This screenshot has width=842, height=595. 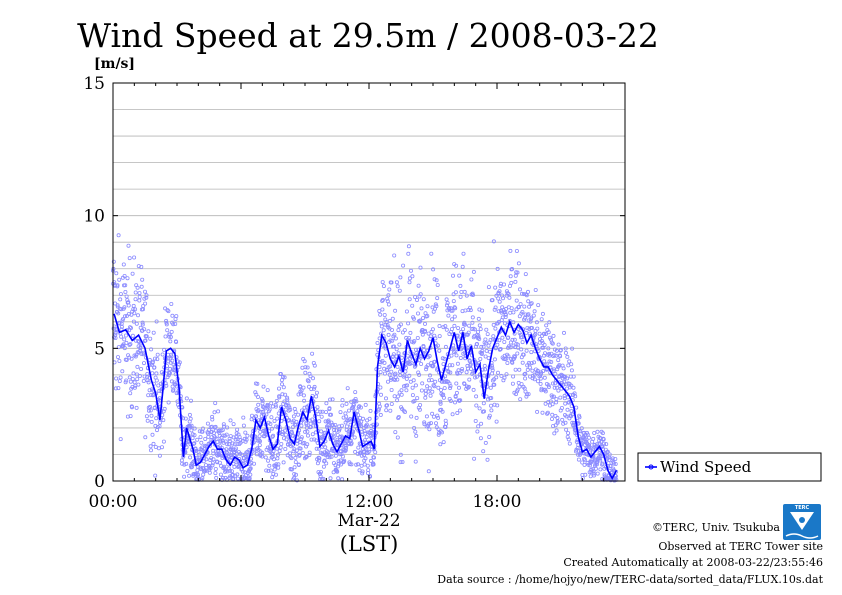 What do you see at coordinates (729, 467) in the screenshot?
I see `legend: Wind Speed` at bounding box center [729, 467].